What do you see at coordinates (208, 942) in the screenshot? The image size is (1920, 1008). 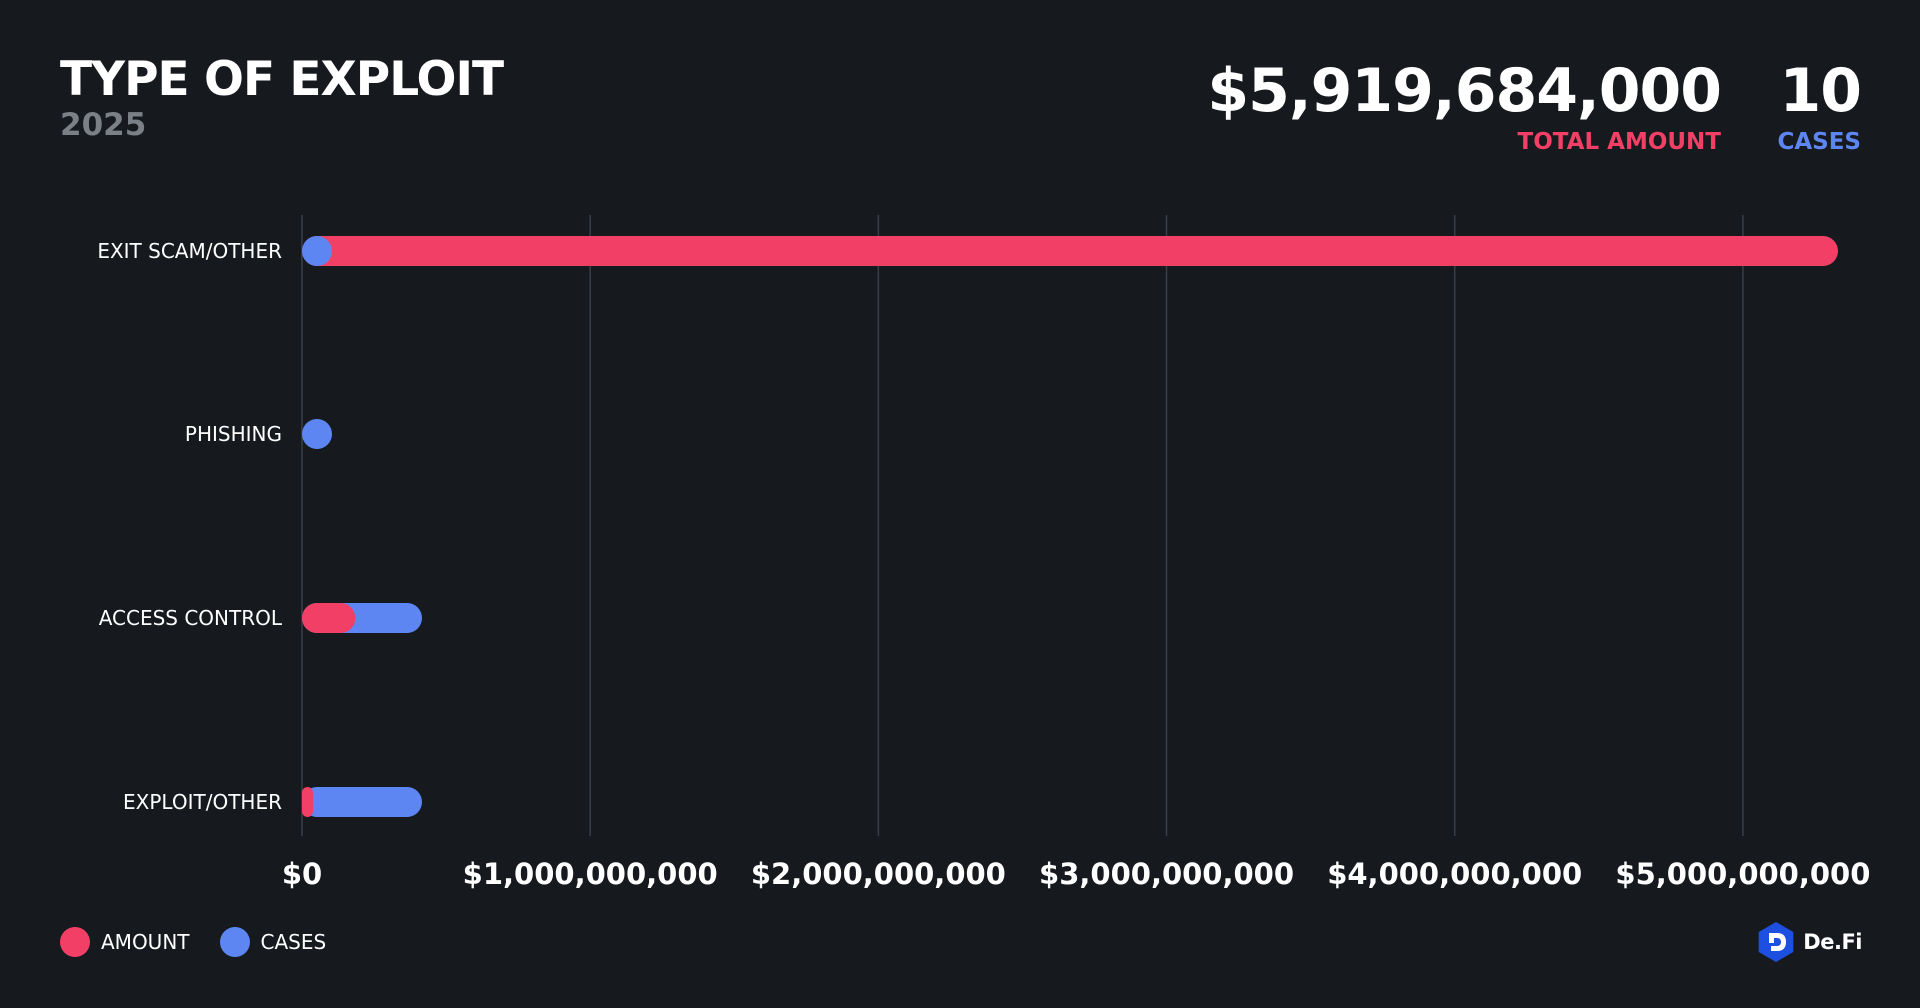 I see `legend: AMOUNT CASES` at bounding box center [208, 942].